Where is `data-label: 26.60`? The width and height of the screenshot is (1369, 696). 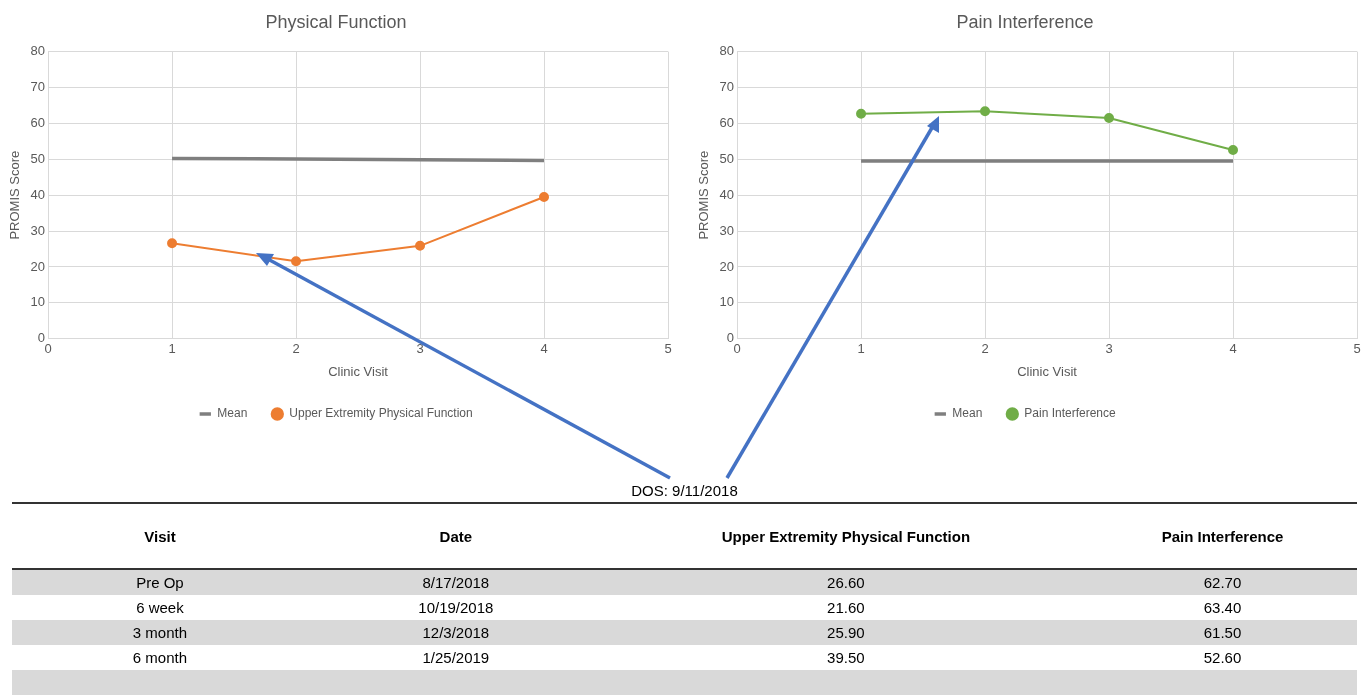 data-label: 26.60 is located at coordinates (845, 582).